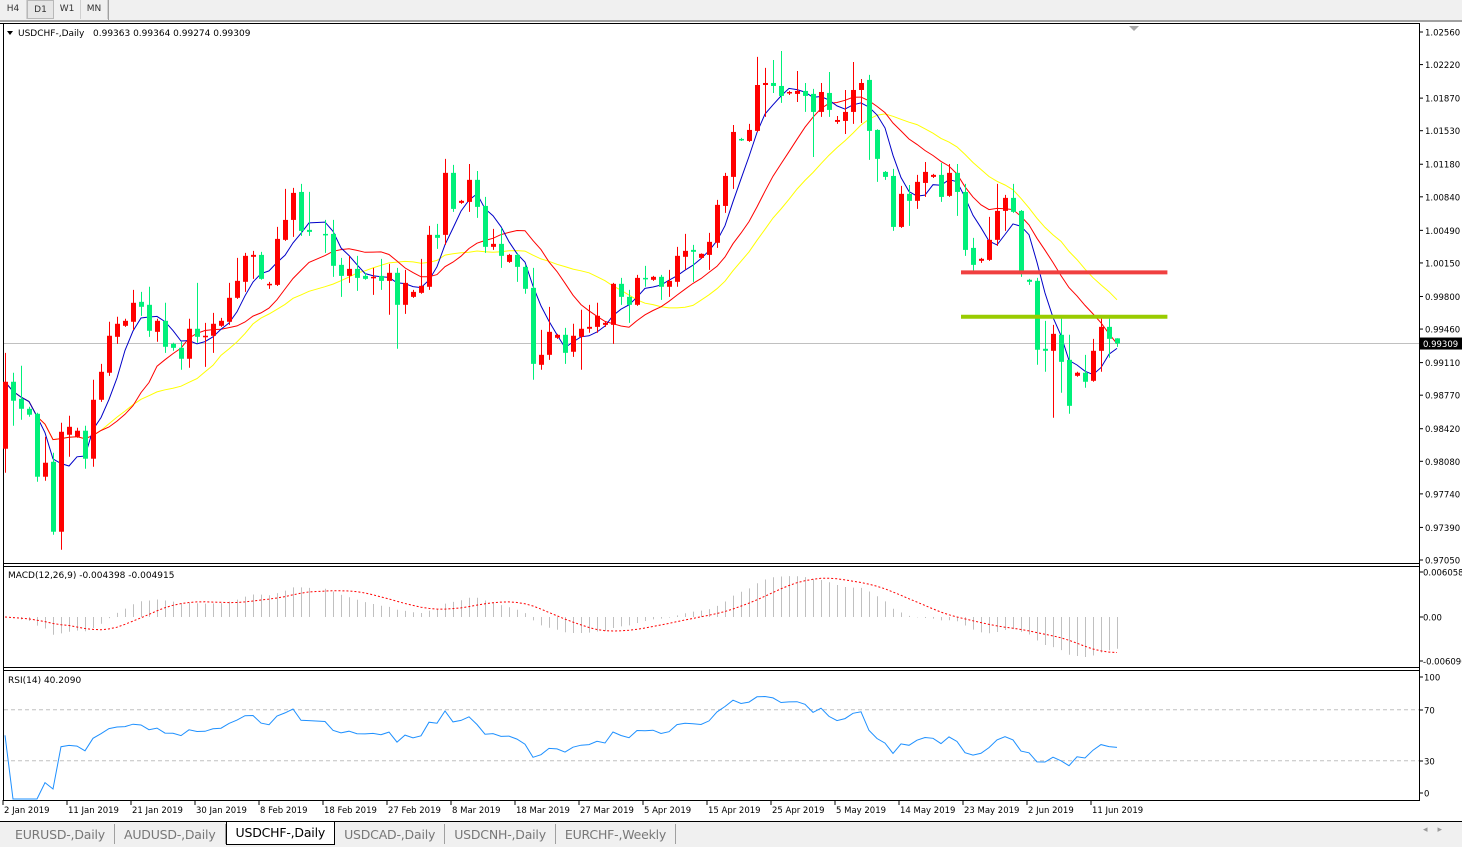 The height and width of the screenshot is (847, 1462). What do you see at coordinates (1134, 28) in the screenshot?
I see `chart-shift-marker-icon` at bounding box center [1134, 28].